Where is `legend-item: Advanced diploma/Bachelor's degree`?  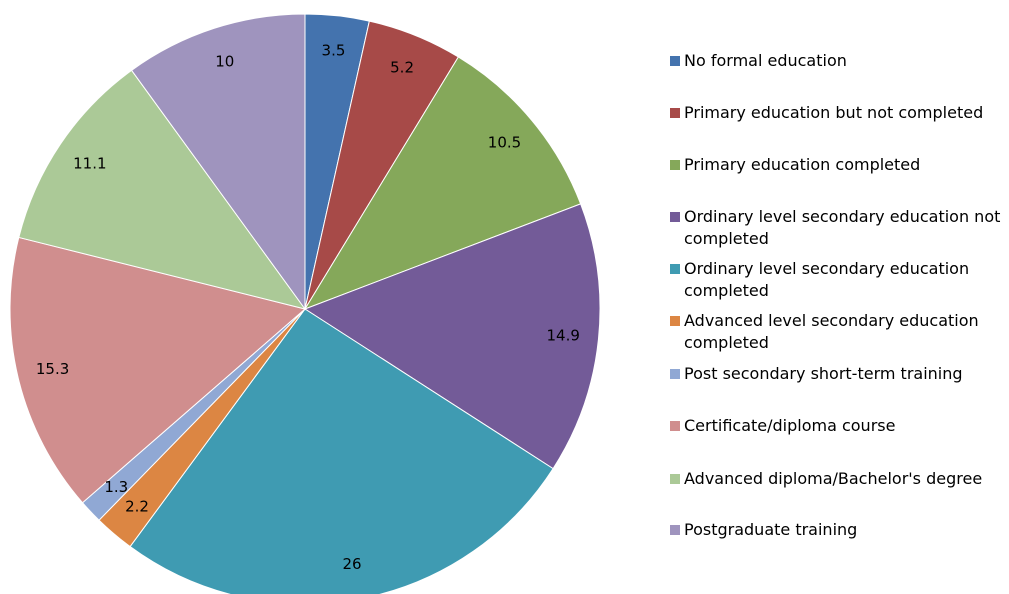
legend-item: Advanced diploma/Bachelor's degree is located at coordinates (837, 479).